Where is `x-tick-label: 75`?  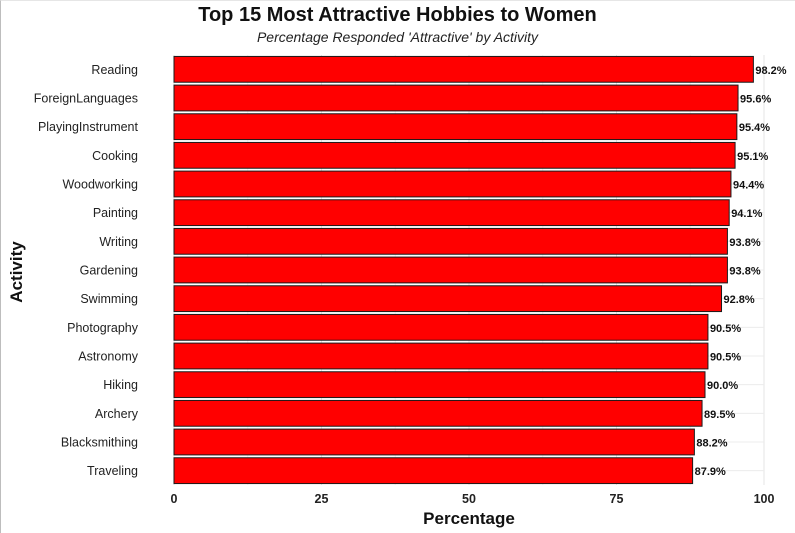 x-tick-label: 75 is located at coordinates (617, 499).